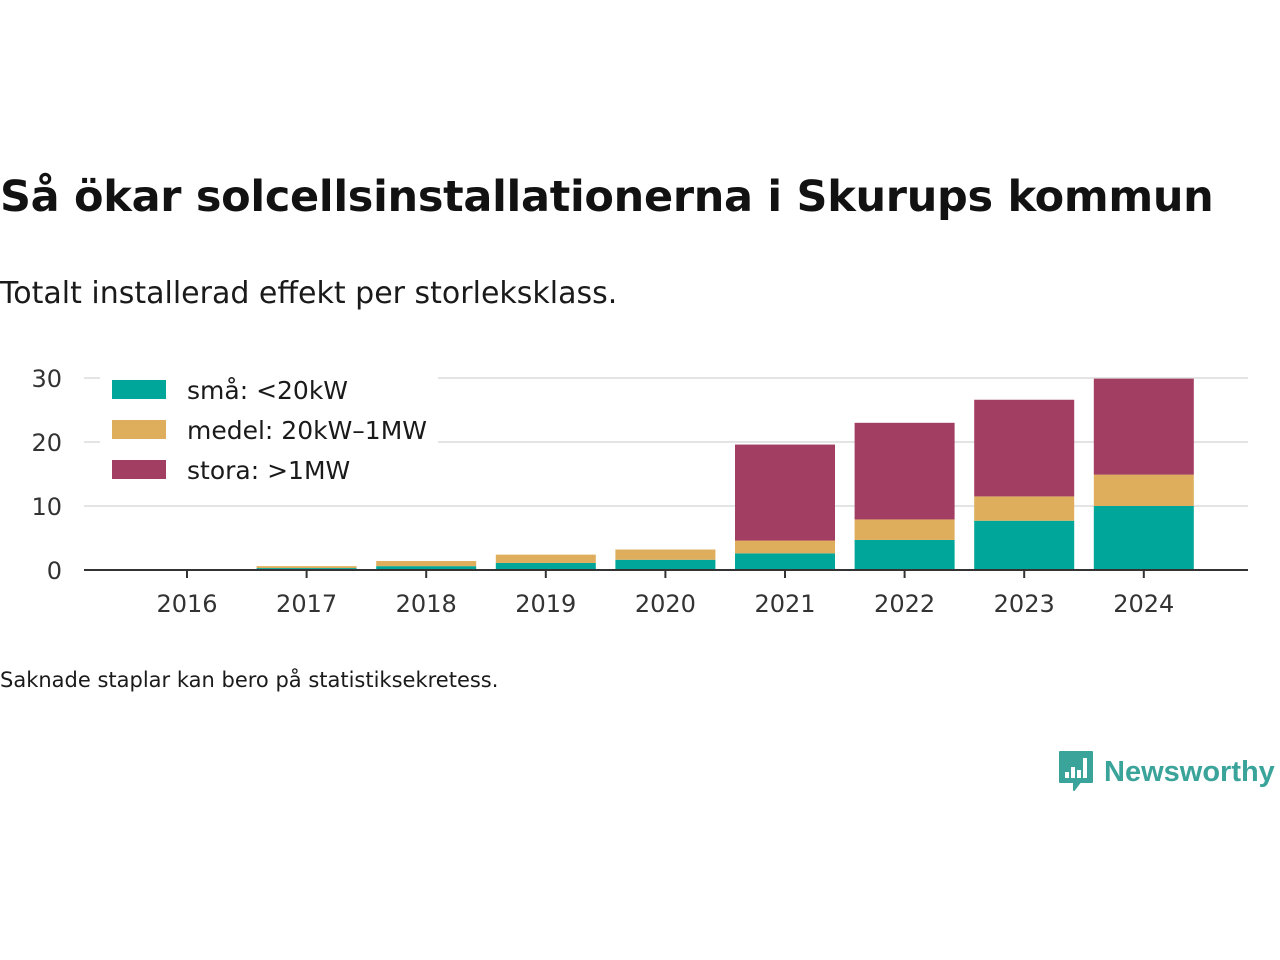 Image resolution: width=1280 pixels, height=960 pixels. Describe the element at coordinates (1143, 604) in the screenshot. I see `x-tick-label: 2024` at that location.